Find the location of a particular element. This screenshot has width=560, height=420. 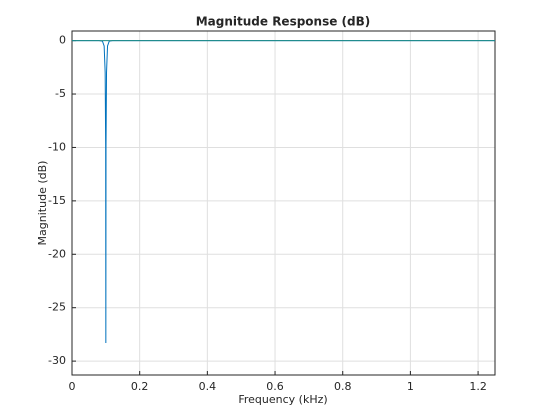

x-tick-label: 0.6 is located at coordinates (275, 386).